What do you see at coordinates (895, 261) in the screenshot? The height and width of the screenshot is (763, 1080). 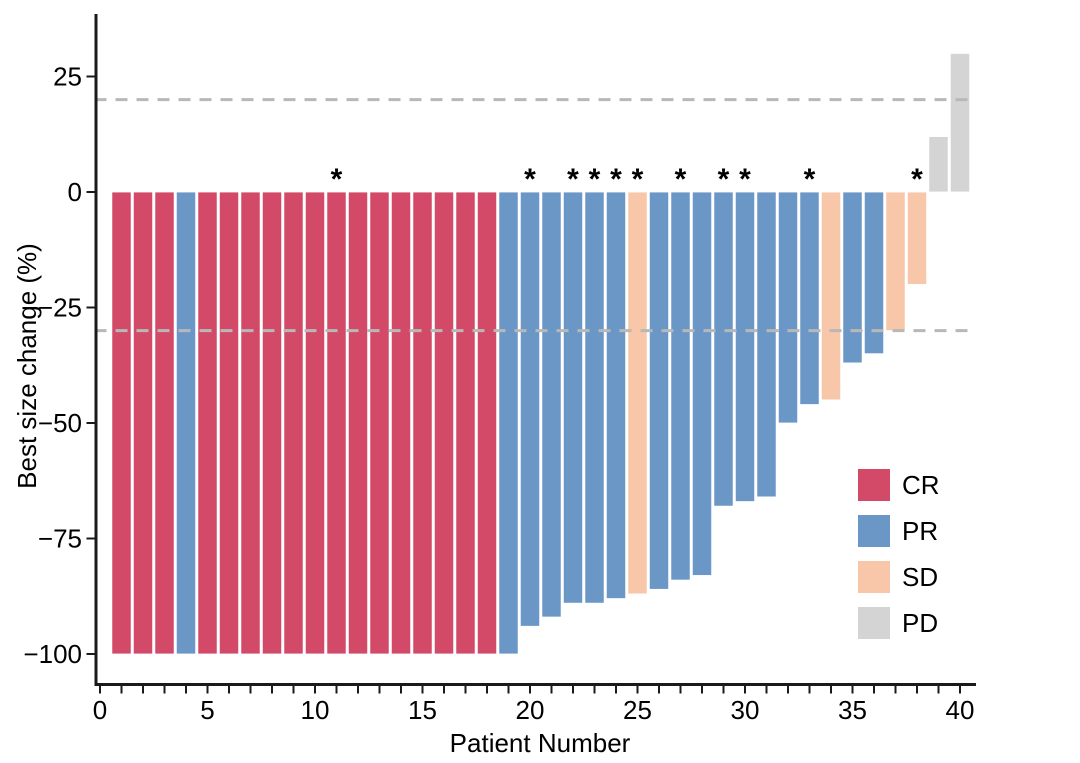 I see `bar-patient-37-sd` at bounding box center [895, 261].